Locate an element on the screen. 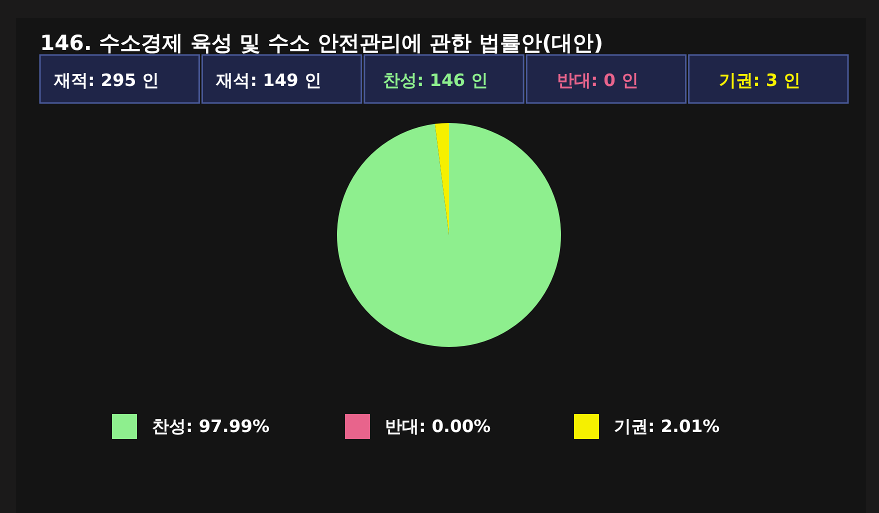 Image resolution: width=879 pixels, height=513 pixels. text: 재적: 295 인 is located at coordinates (106, 81).